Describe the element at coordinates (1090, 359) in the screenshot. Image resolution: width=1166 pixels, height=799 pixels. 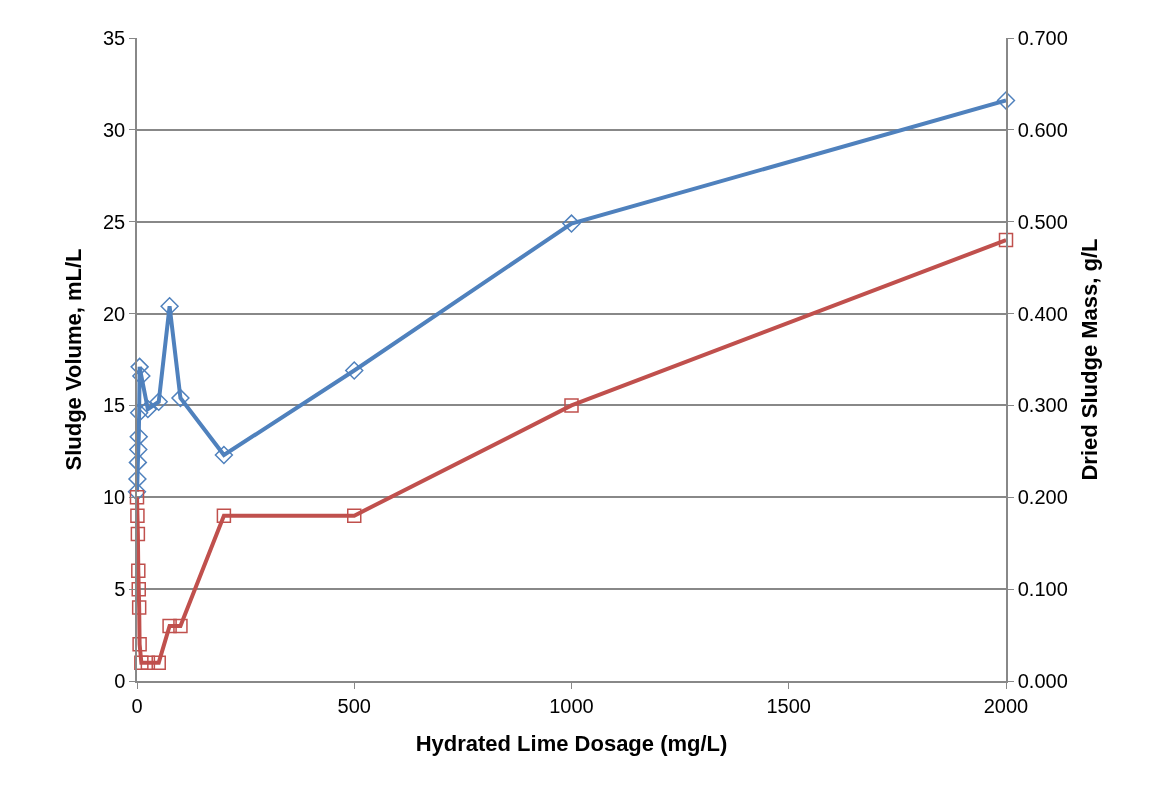
I see `y2-axis-title: Dried Sludge Mass, g/L` at that location.